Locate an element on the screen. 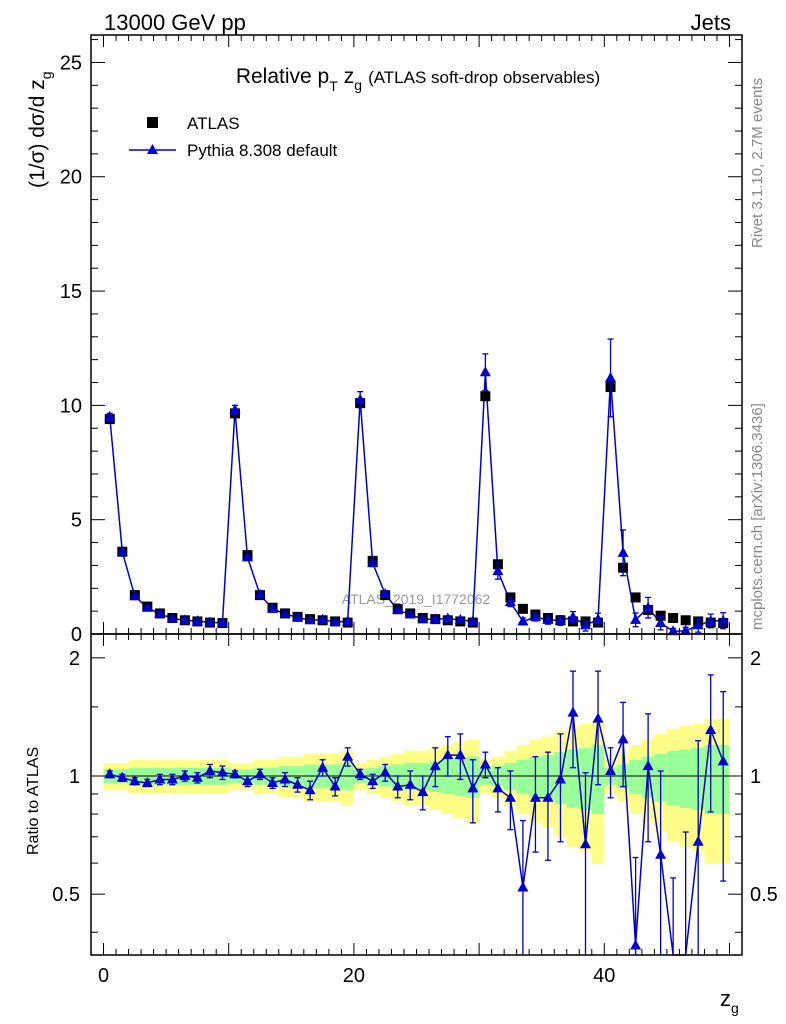  ratio-tick-label-left: 1 is located at coordinates (74, 777).